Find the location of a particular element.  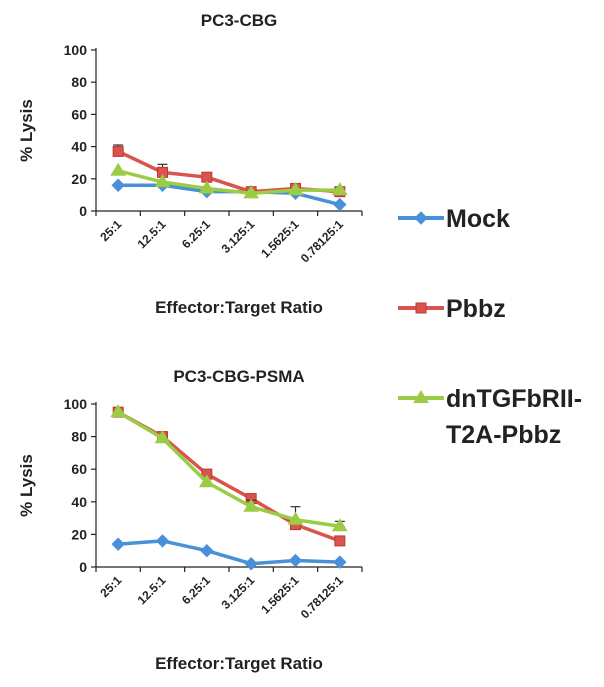

legend-item-dntgfbrii: dnTGFbRII- T2A-Pbbz is located at coordinates (490, 417).